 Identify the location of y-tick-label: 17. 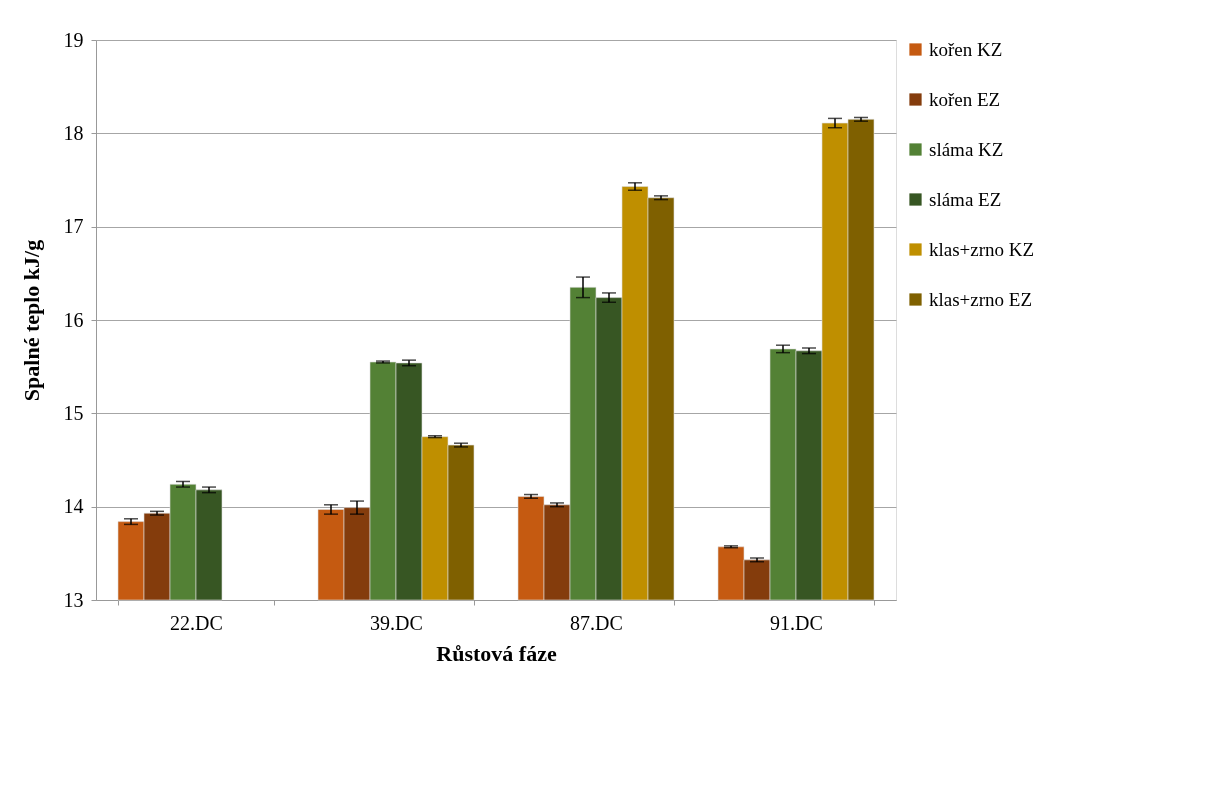
(73, 226).